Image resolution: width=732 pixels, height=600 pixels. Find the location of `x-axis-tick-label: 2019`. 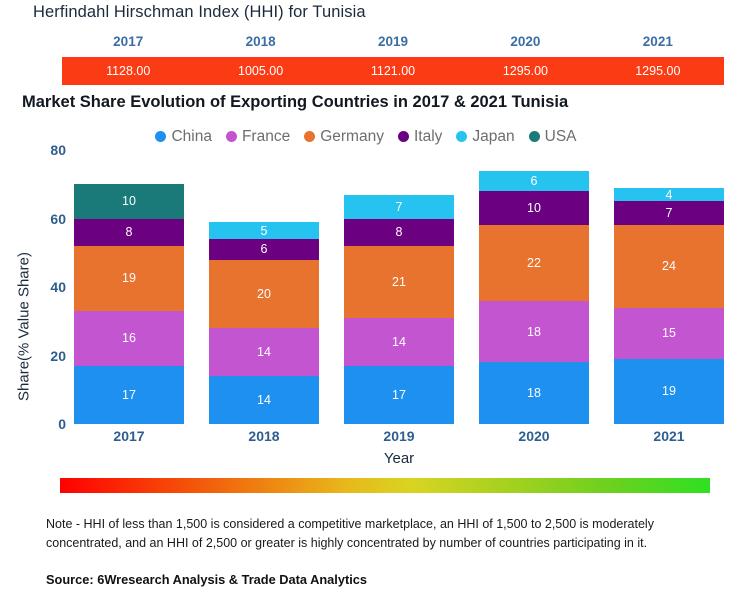

x-axis-tick-label: 2019 is located at coordinates (399, 436).